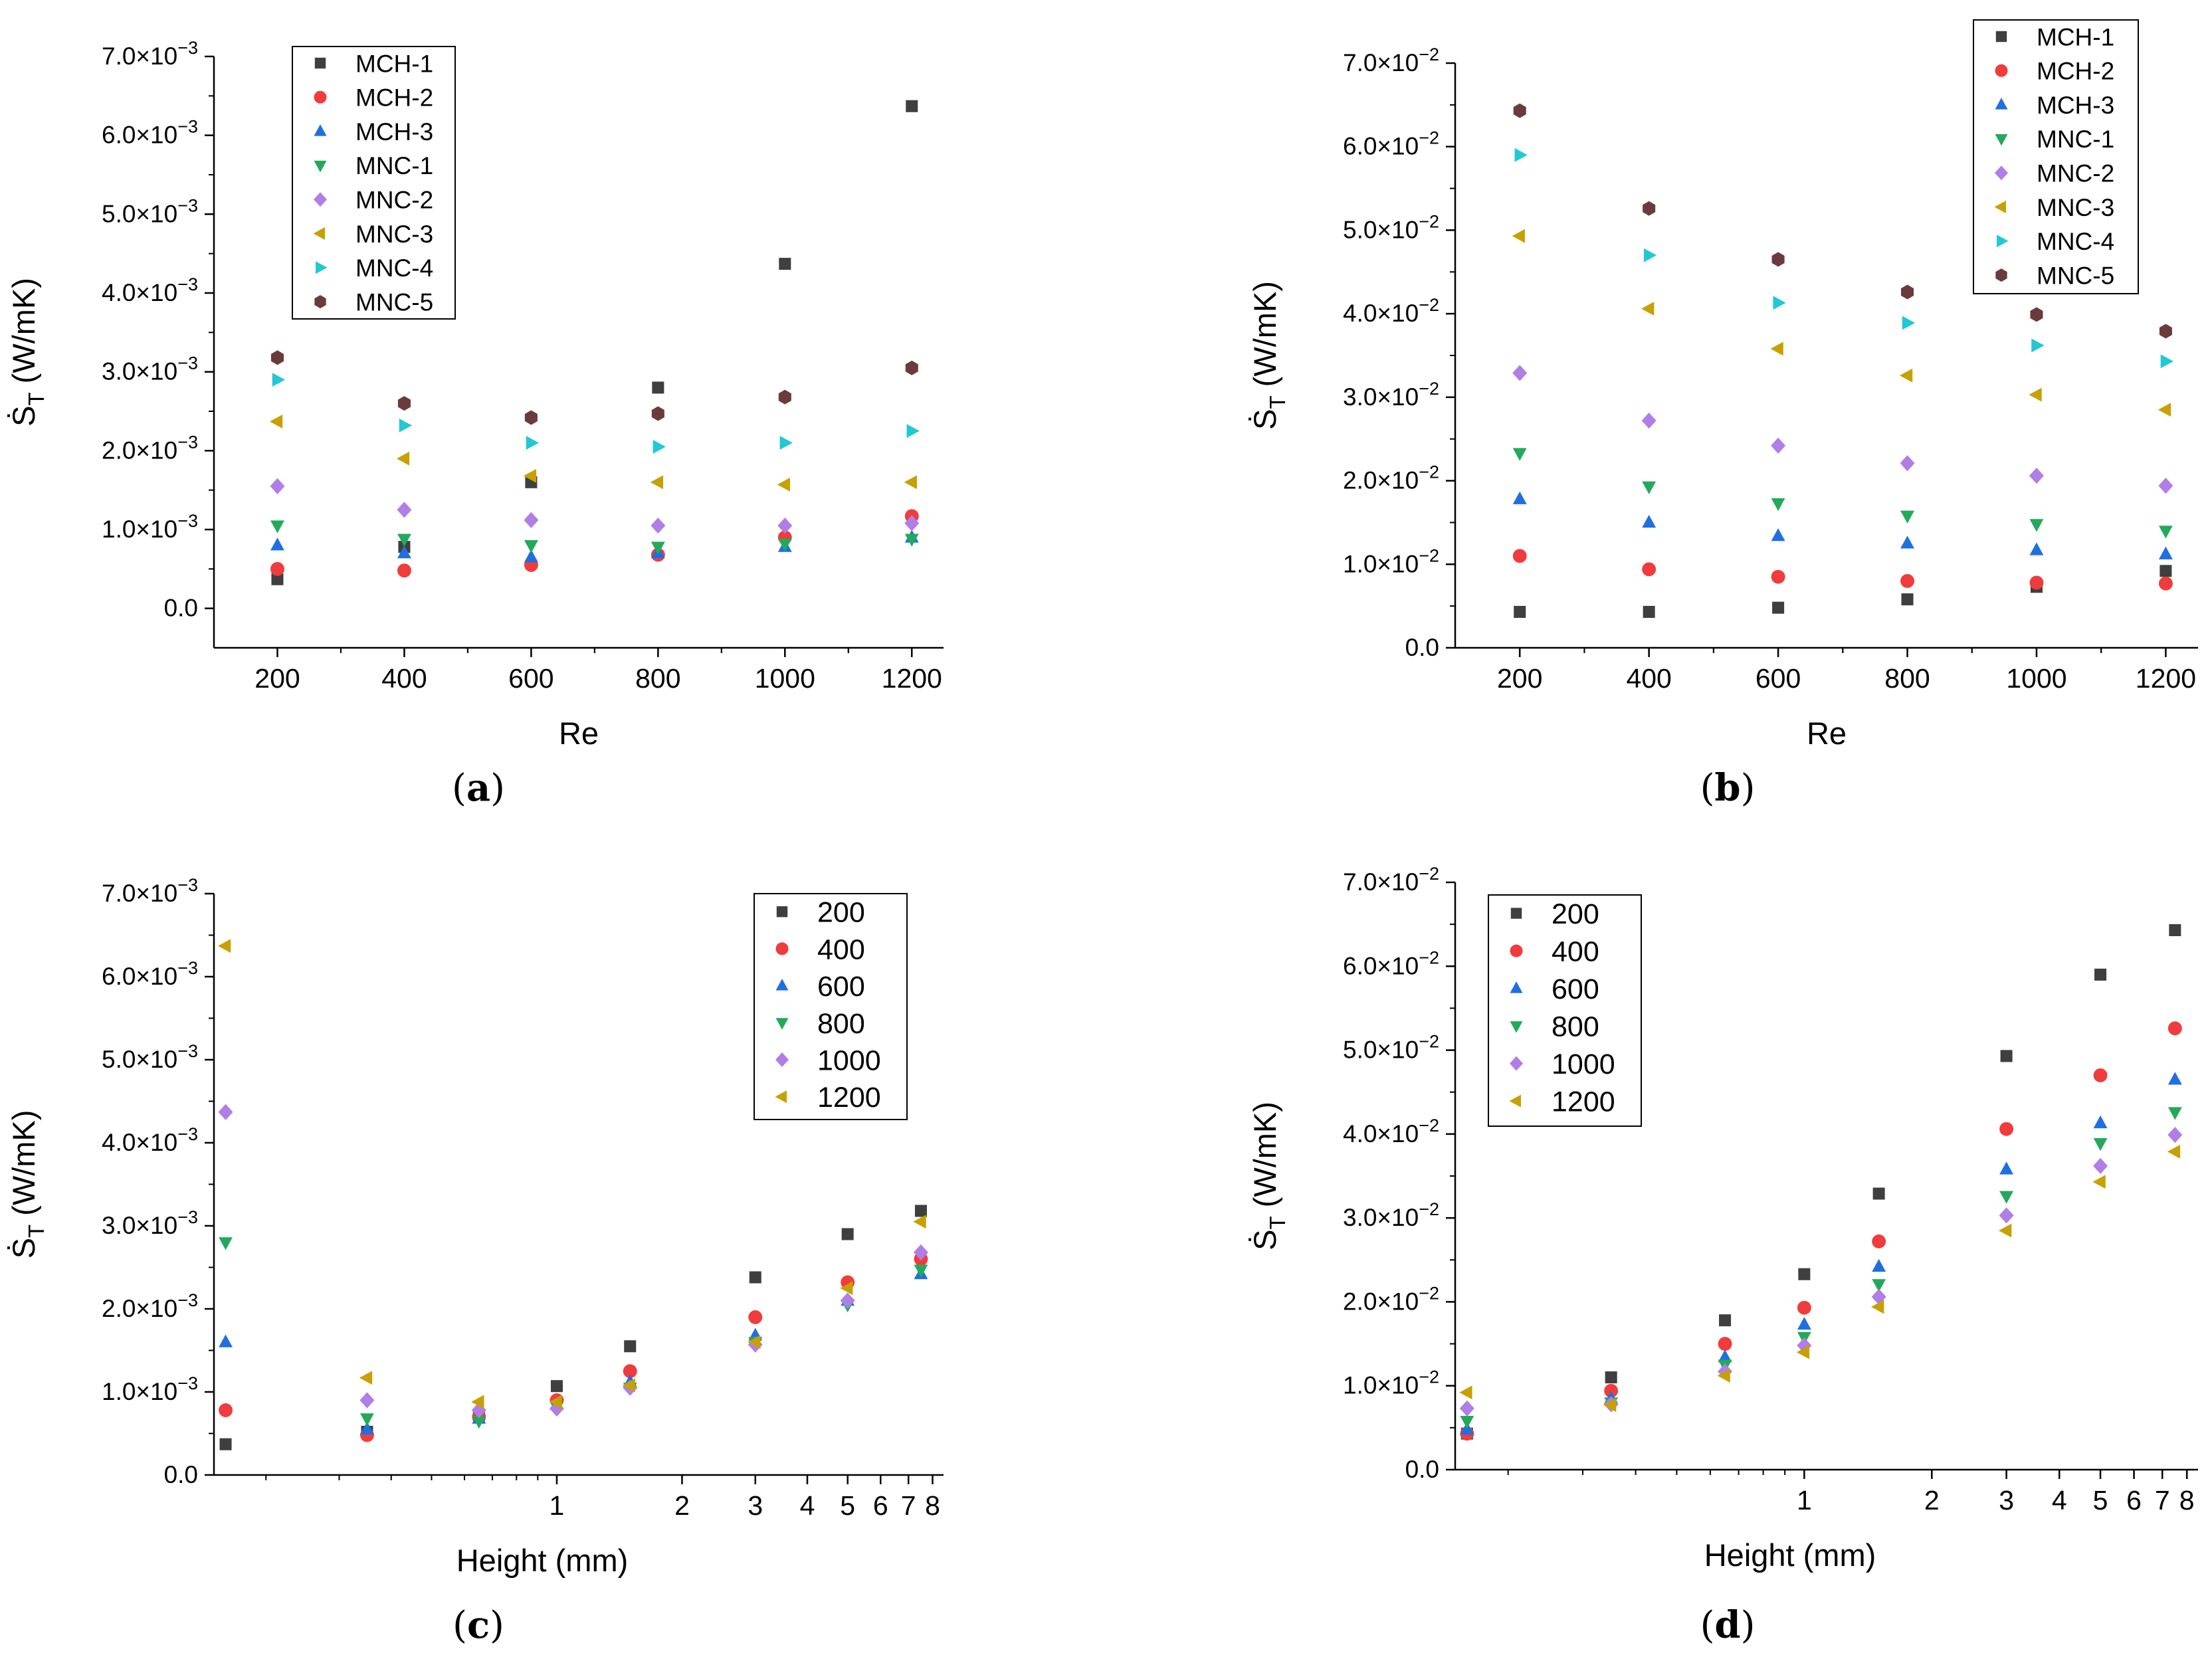  I want to click on x-tick-label: 1, so click(1805, 1500).